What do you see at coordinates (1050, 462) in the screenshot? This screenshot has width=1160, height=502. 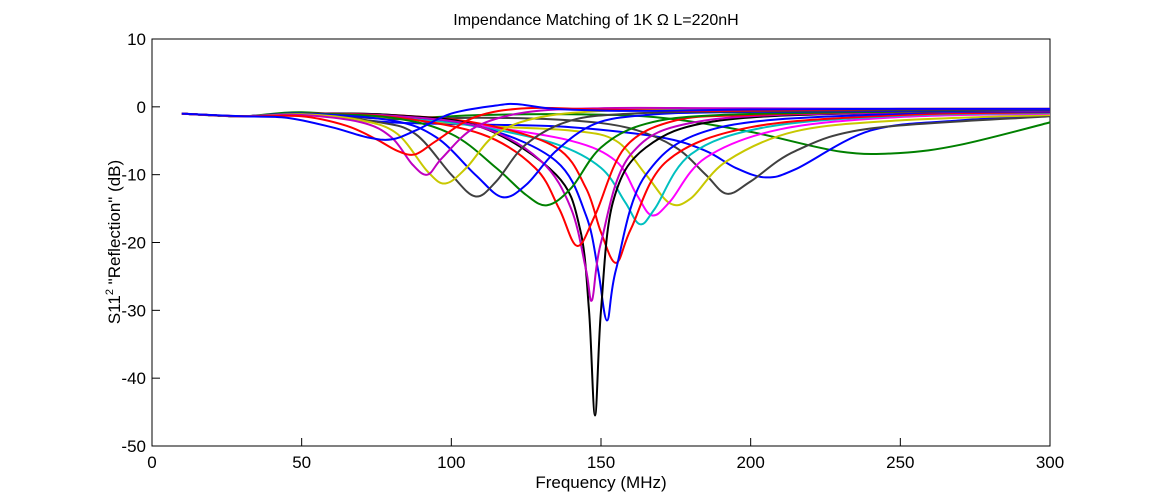 I see `x-tick-label: 300` at bounding box center [1050, 462].